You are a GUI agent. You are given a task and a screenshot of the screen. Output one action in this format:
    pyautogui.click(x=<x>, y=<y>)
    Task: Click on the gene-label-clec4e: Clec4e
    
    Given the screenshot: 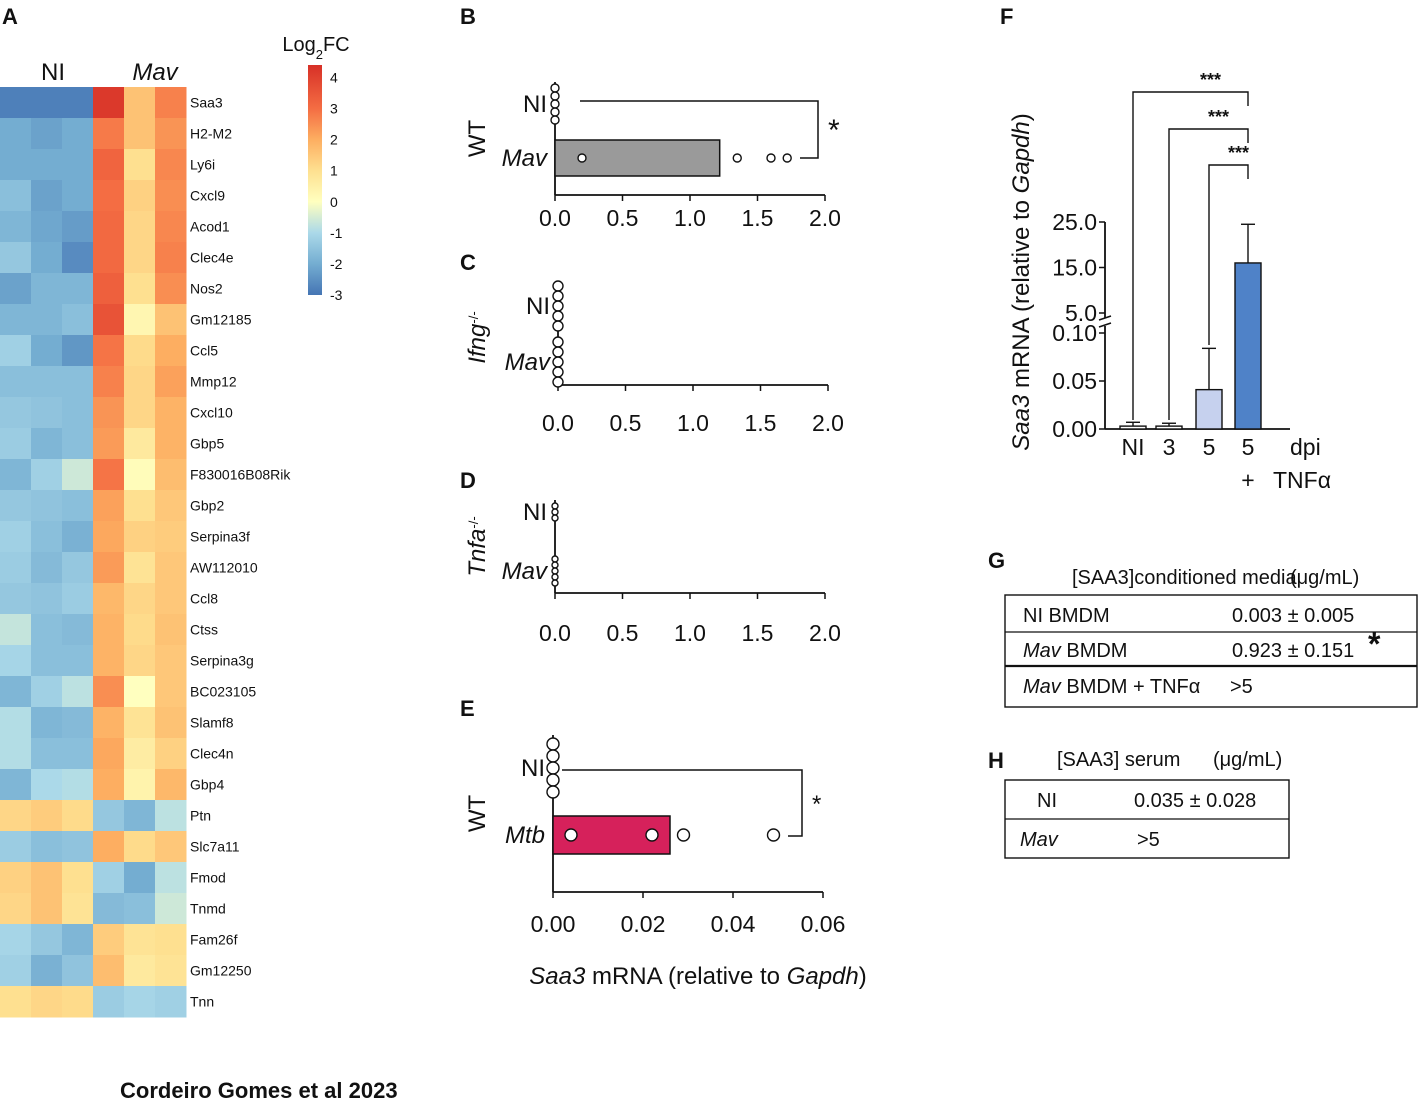 What is the action you would take?
    pyautogui.click(x=212, y=258)
    